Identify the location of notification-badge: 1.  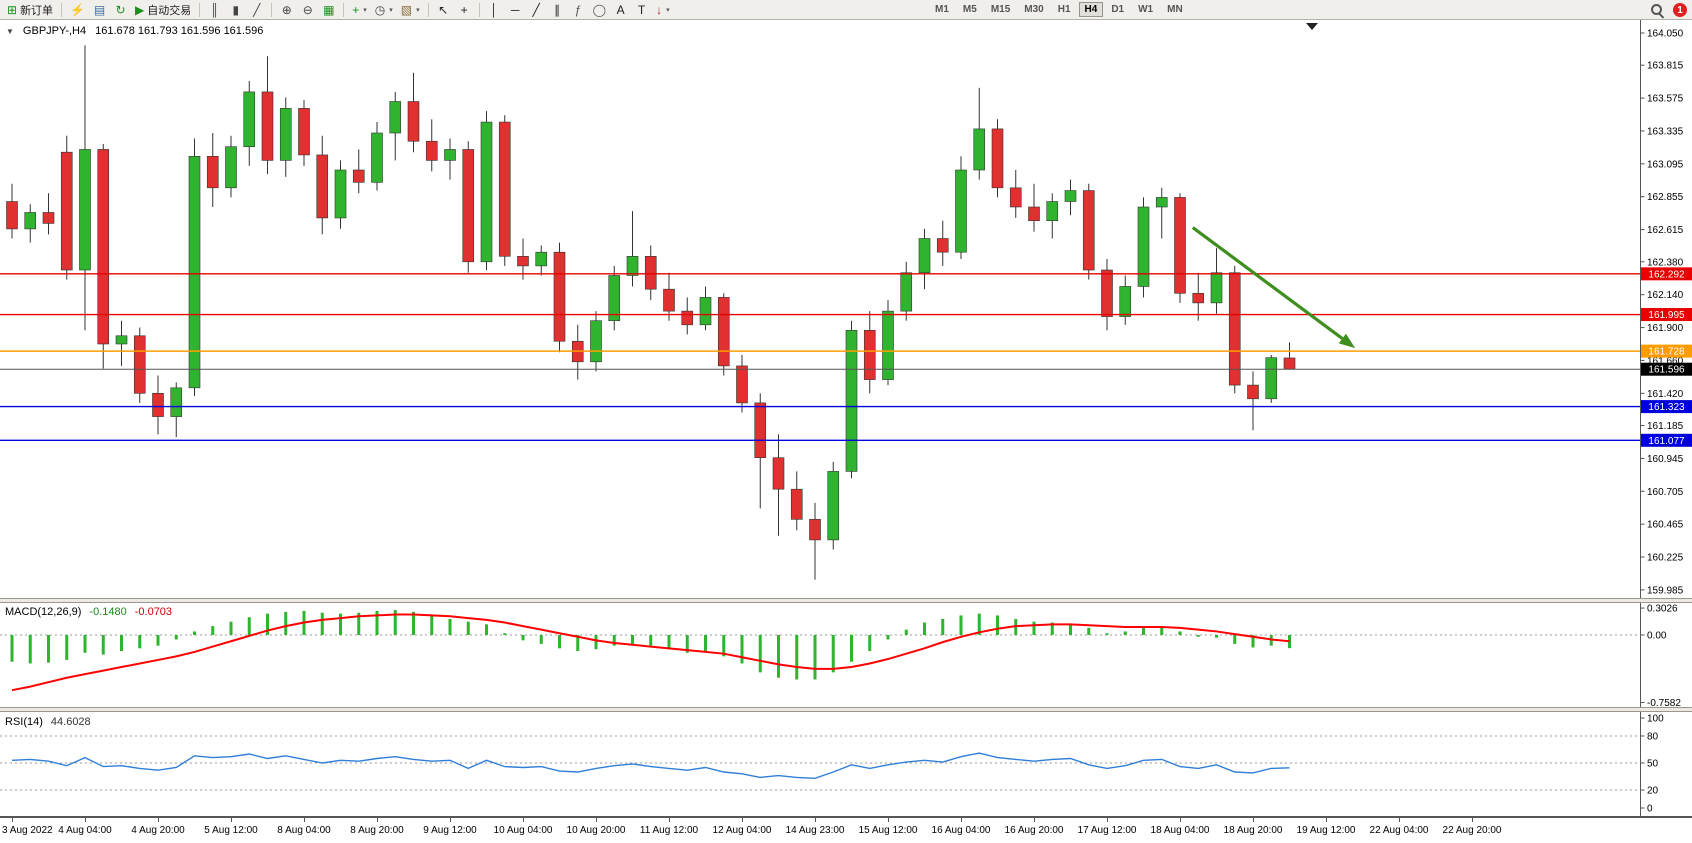
(1680, 10).